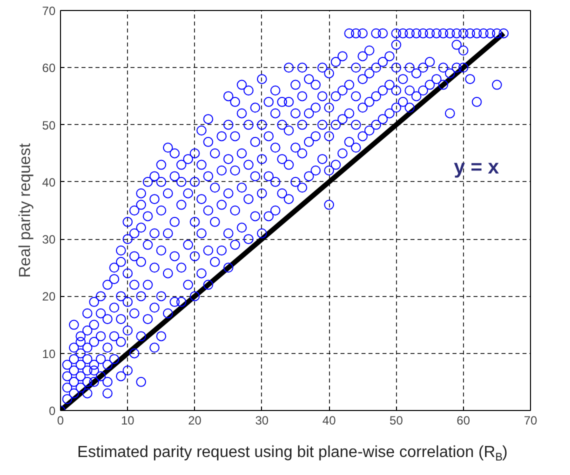 This screenshot has height=475, width=570. What do you see at coordinates (49, 68) in the screenshot?
I see `y-tick-label: 60` at bounding box center [49, 68].